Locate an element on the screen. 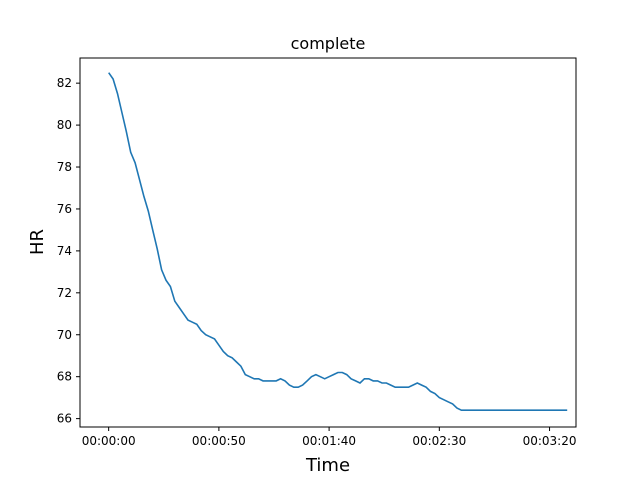  y-axis-label: HR is located at coordinates (37, 242).